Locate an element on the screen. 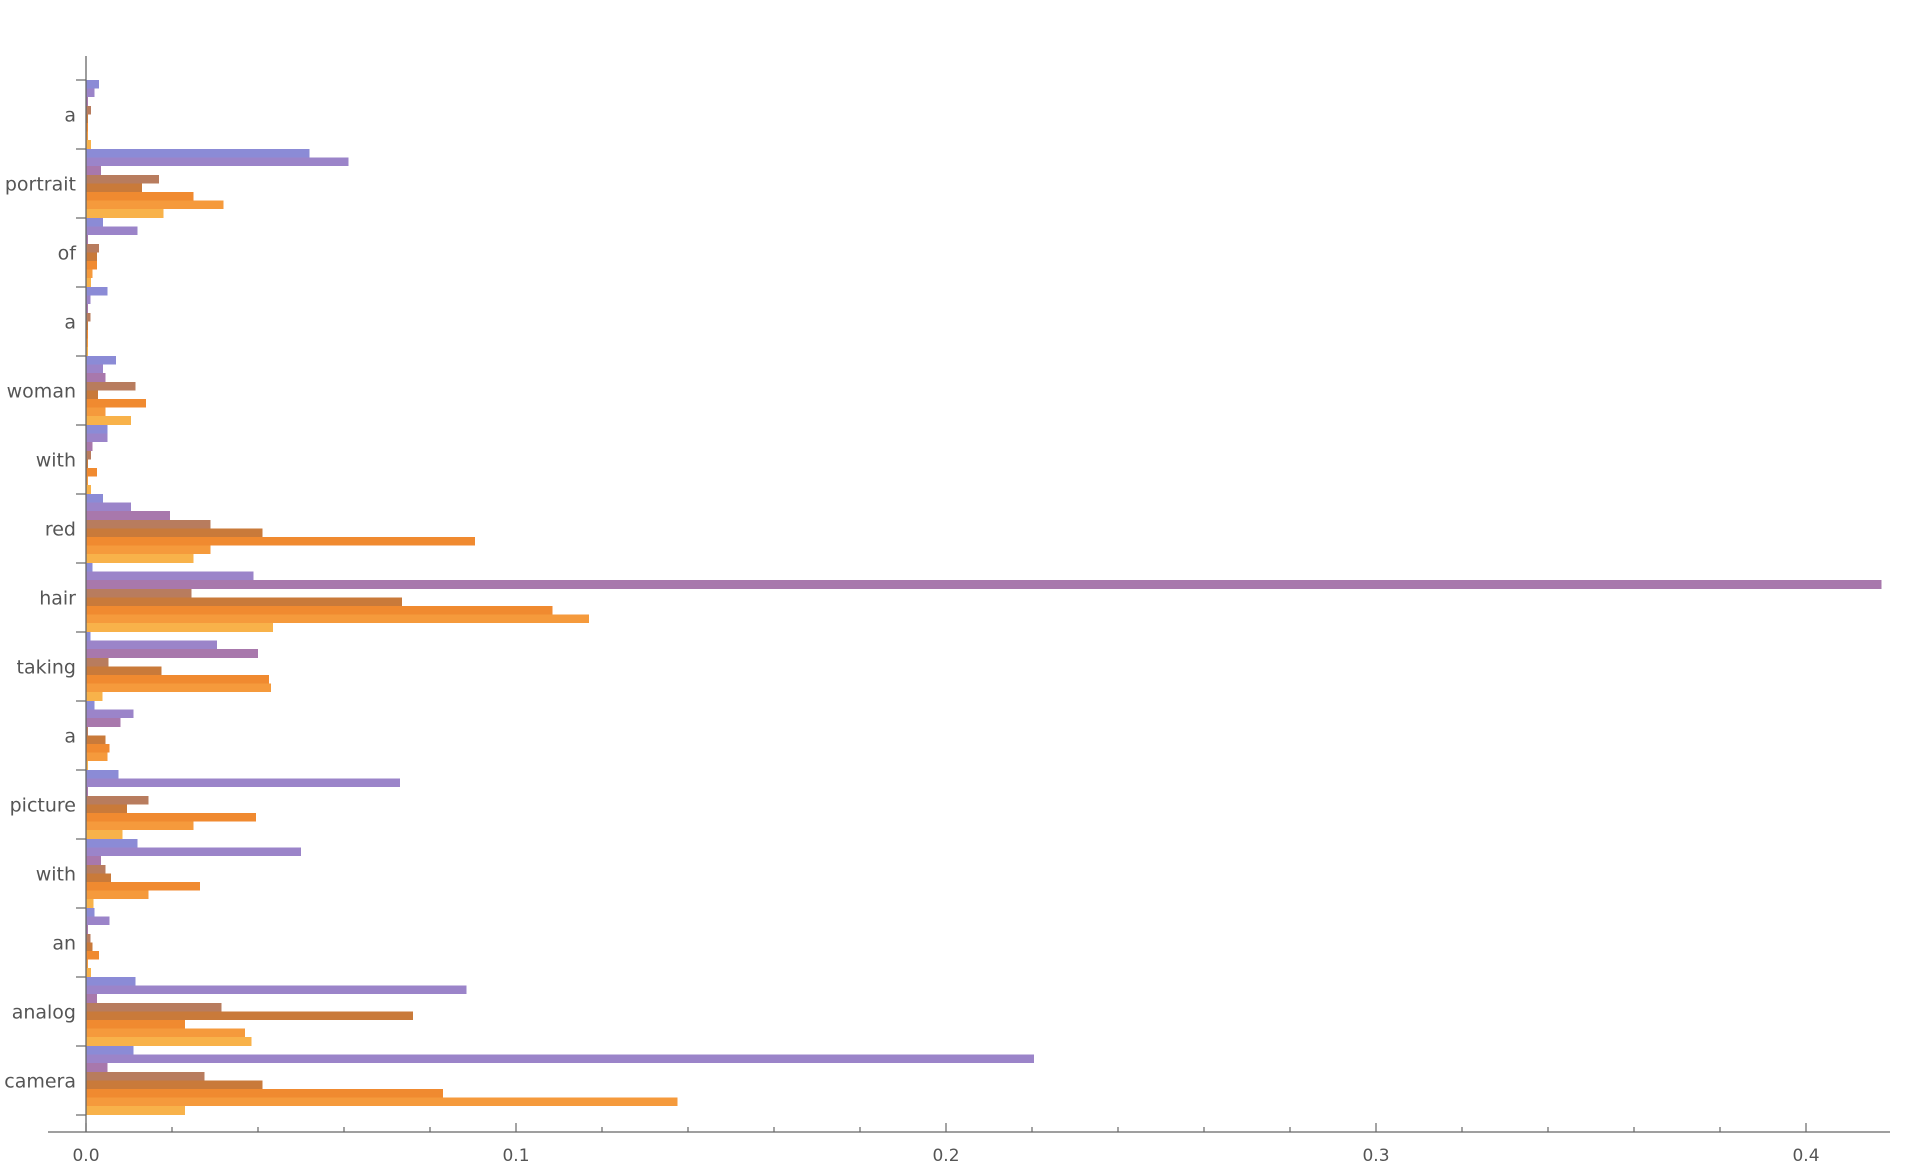  x-tick-label: 0.4 is located at coordinates (1805, 1156).